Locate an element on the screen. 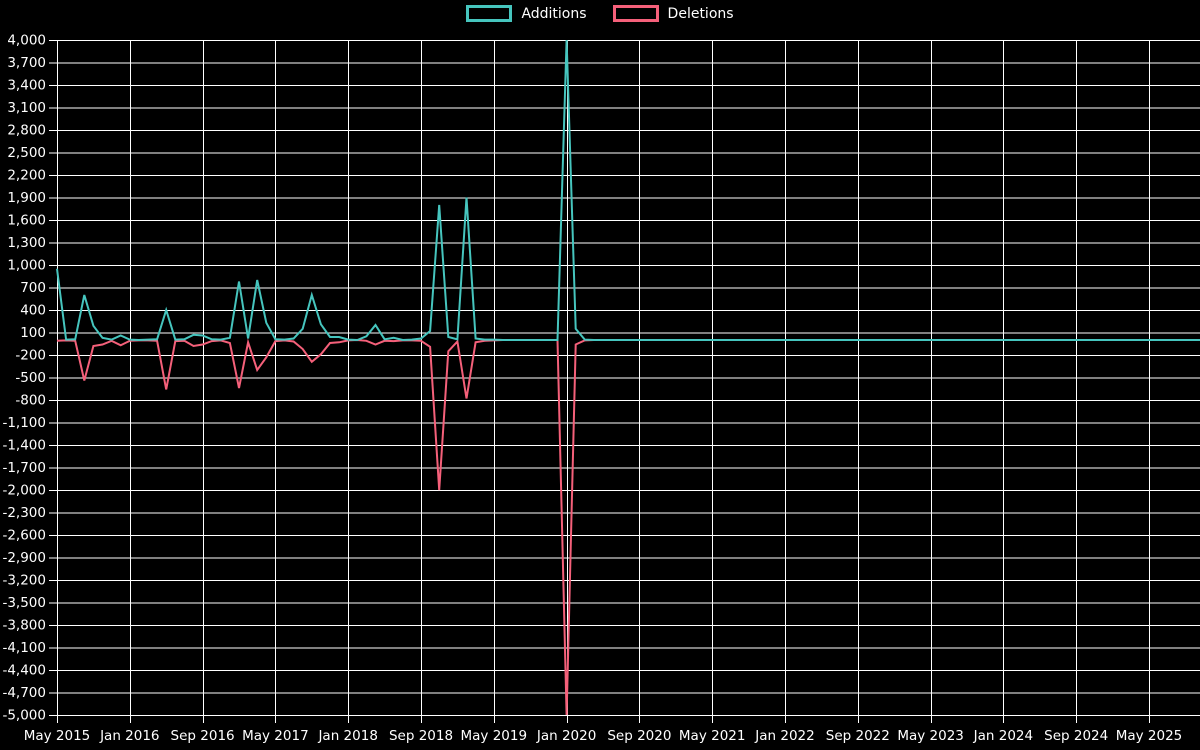 This screenshot has width=1200, height=750. y-tick-label: 4,000 is located at coordinates (26, 41).